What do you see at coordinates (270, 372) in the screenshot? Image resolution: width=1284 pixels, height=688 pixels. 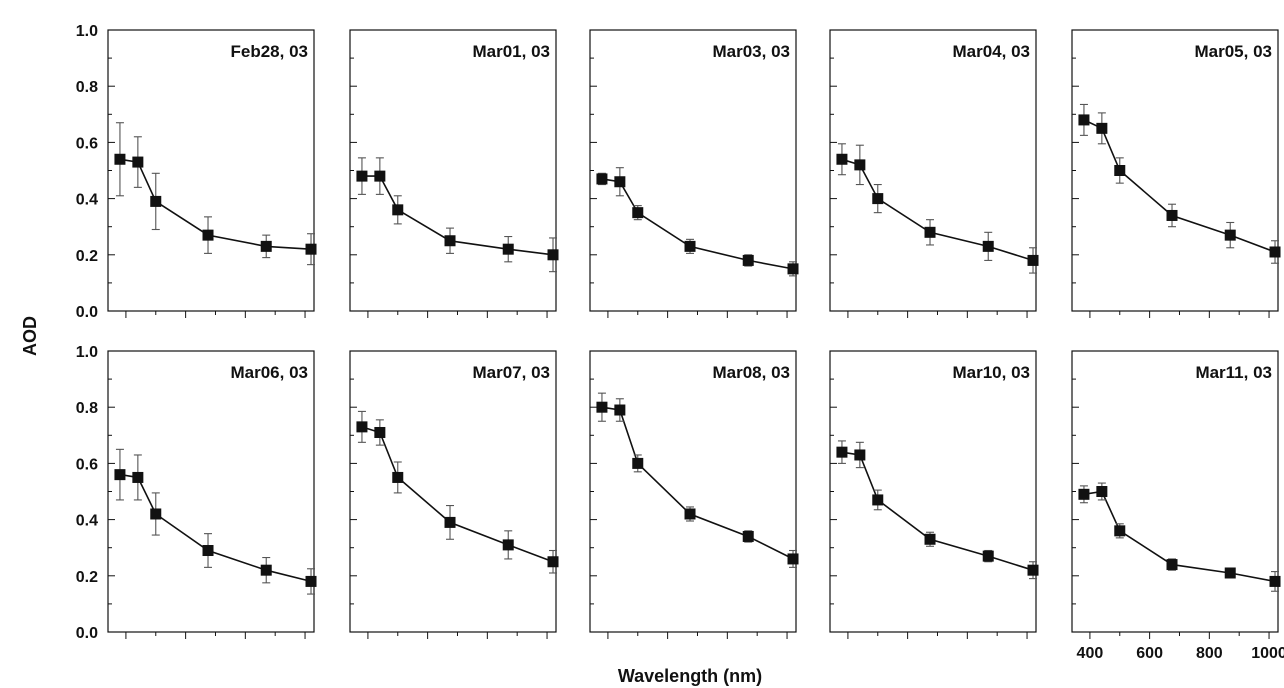 I see `panel-label: Mar06, 03` at bounding box center [270, 372].